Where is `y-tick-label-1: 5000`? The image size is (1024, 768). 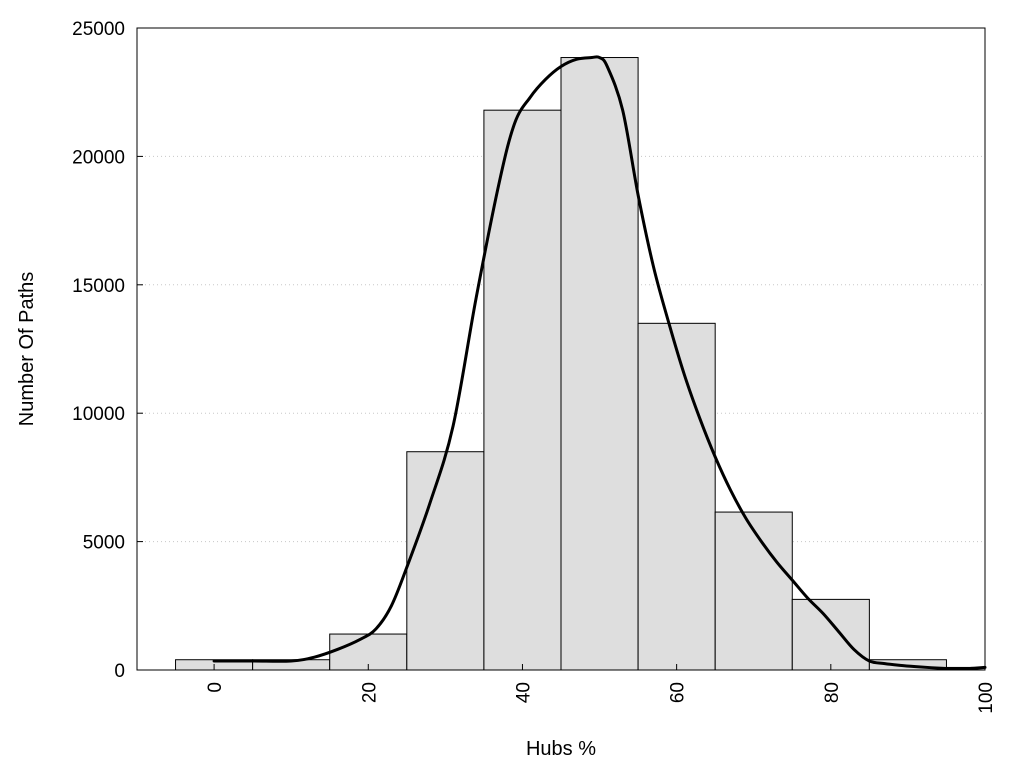
y-tick-label-1: 5000 is located at coordinates (104, 543).